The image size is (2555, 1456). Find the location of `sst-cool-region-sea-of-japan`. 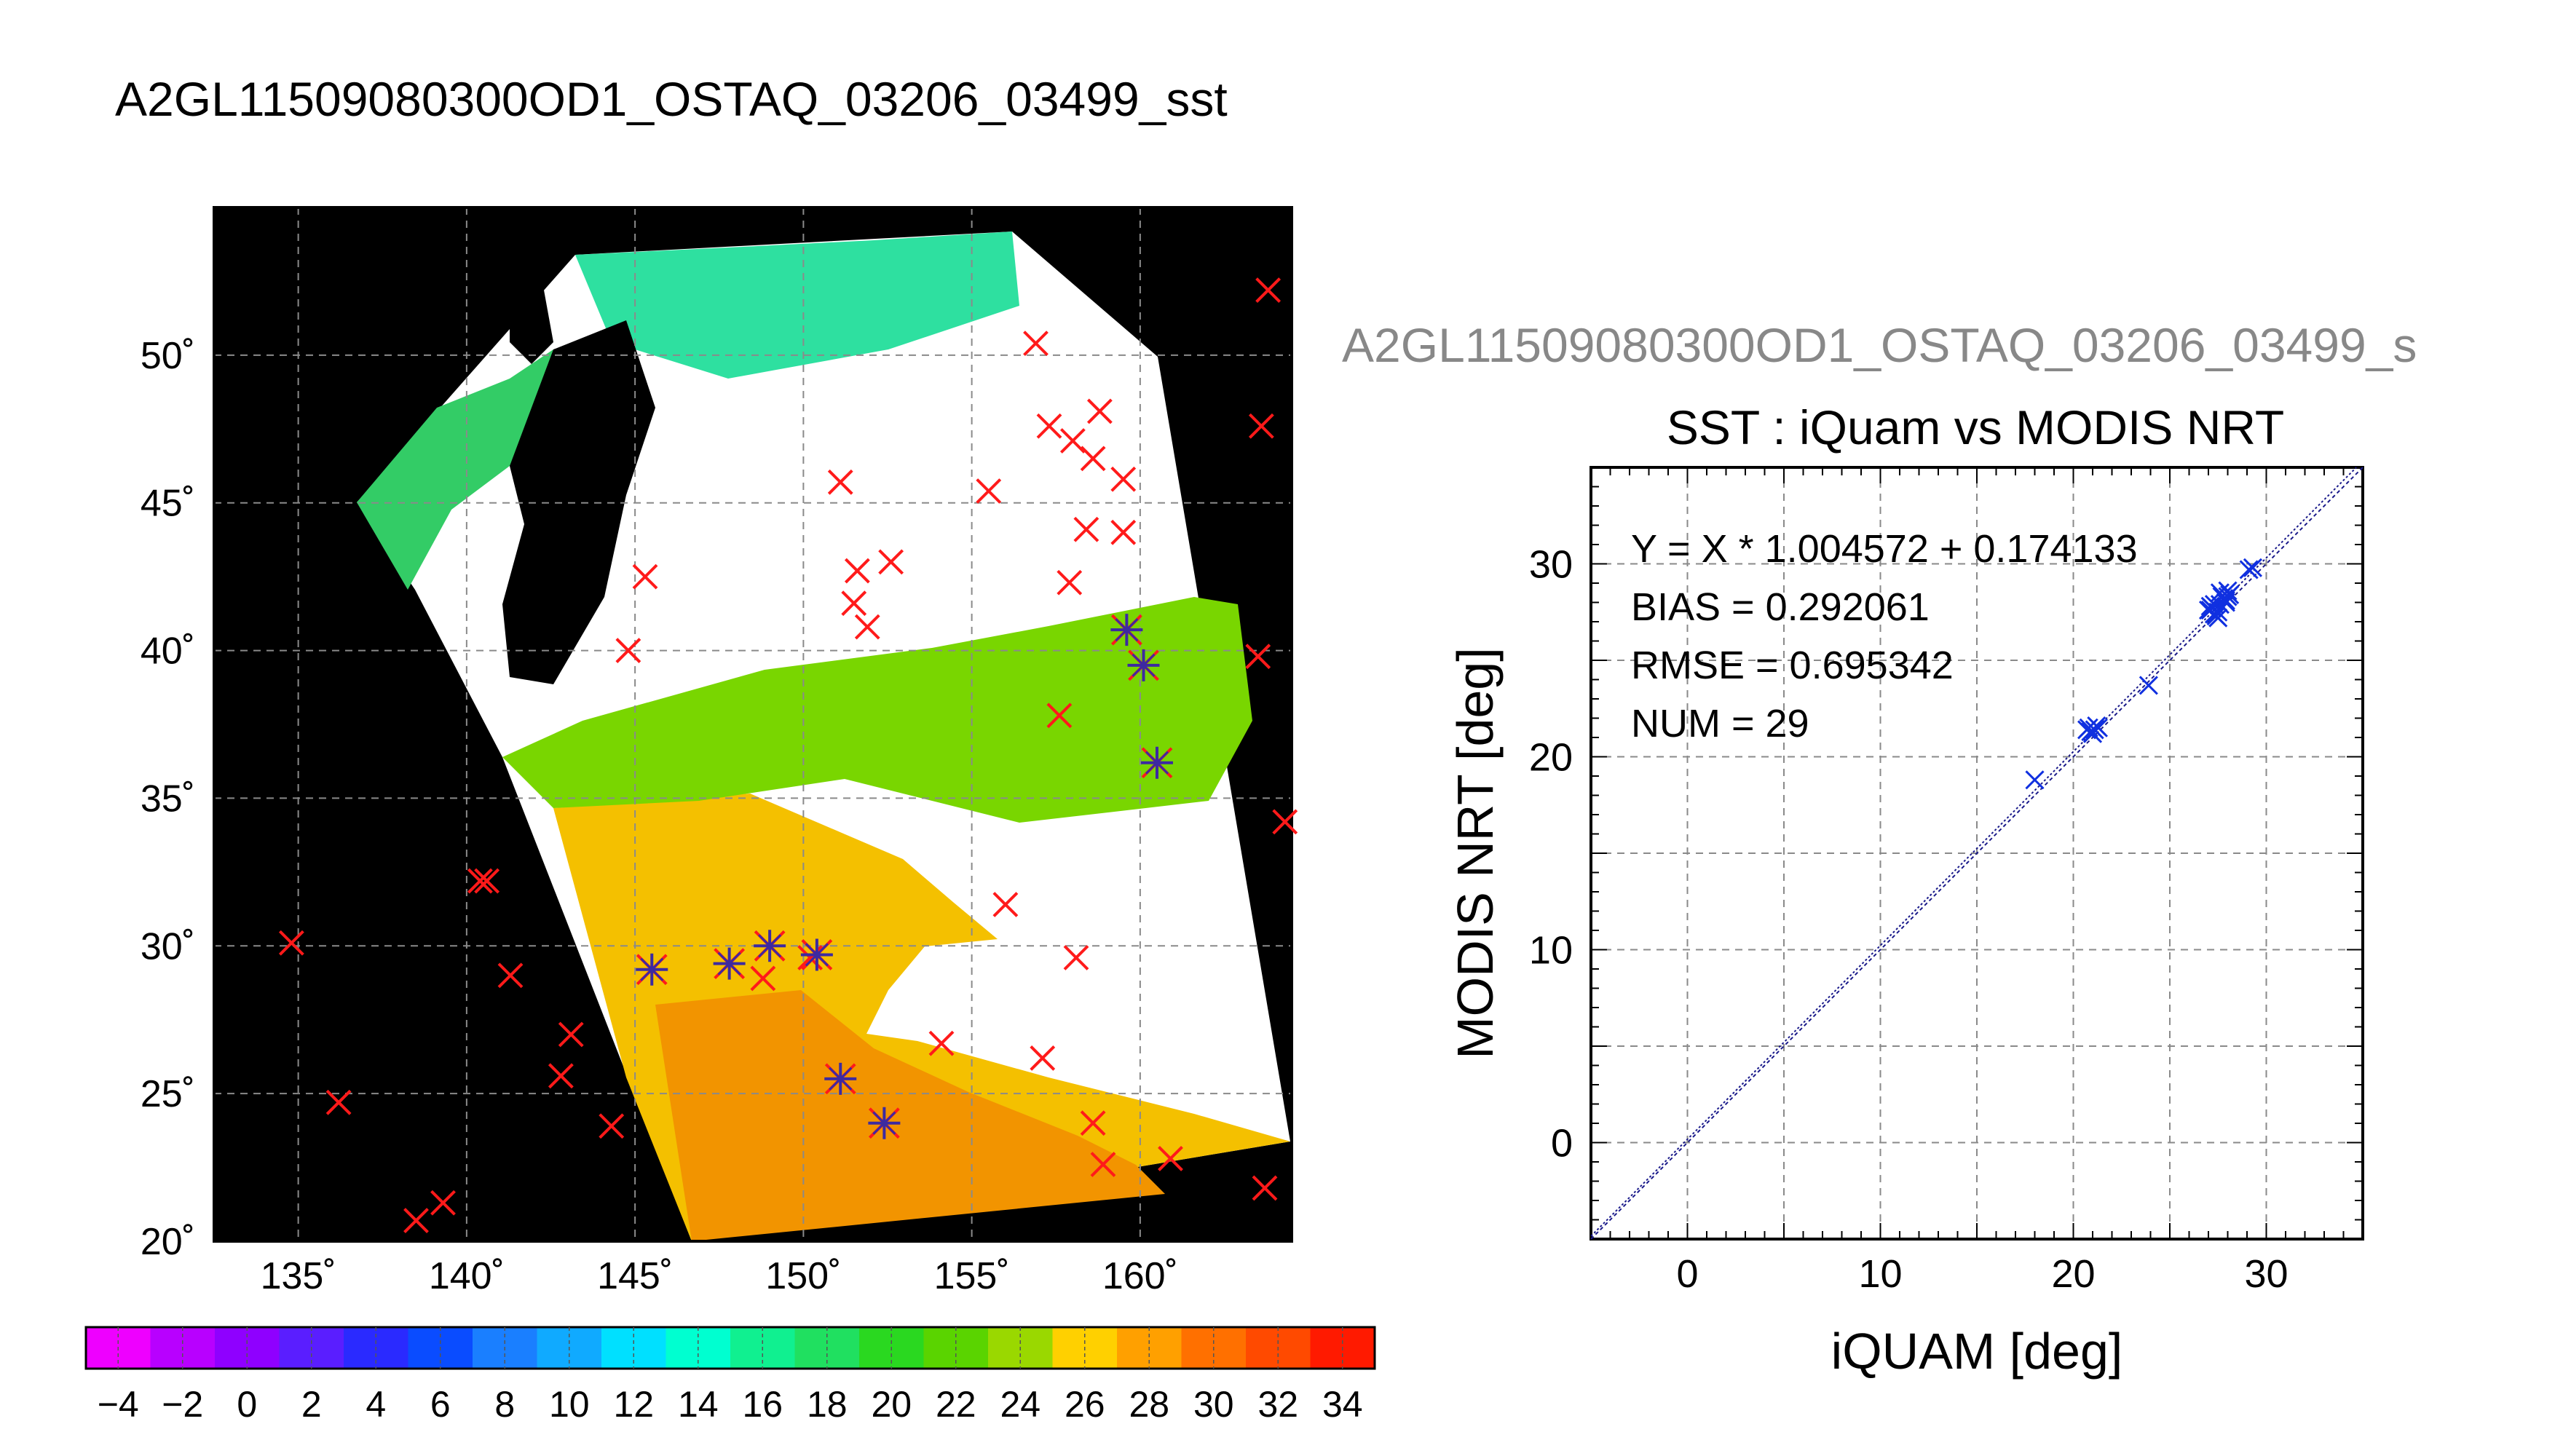

sst-cool-region-sea-of-japan is located at coordinates (455, 469).